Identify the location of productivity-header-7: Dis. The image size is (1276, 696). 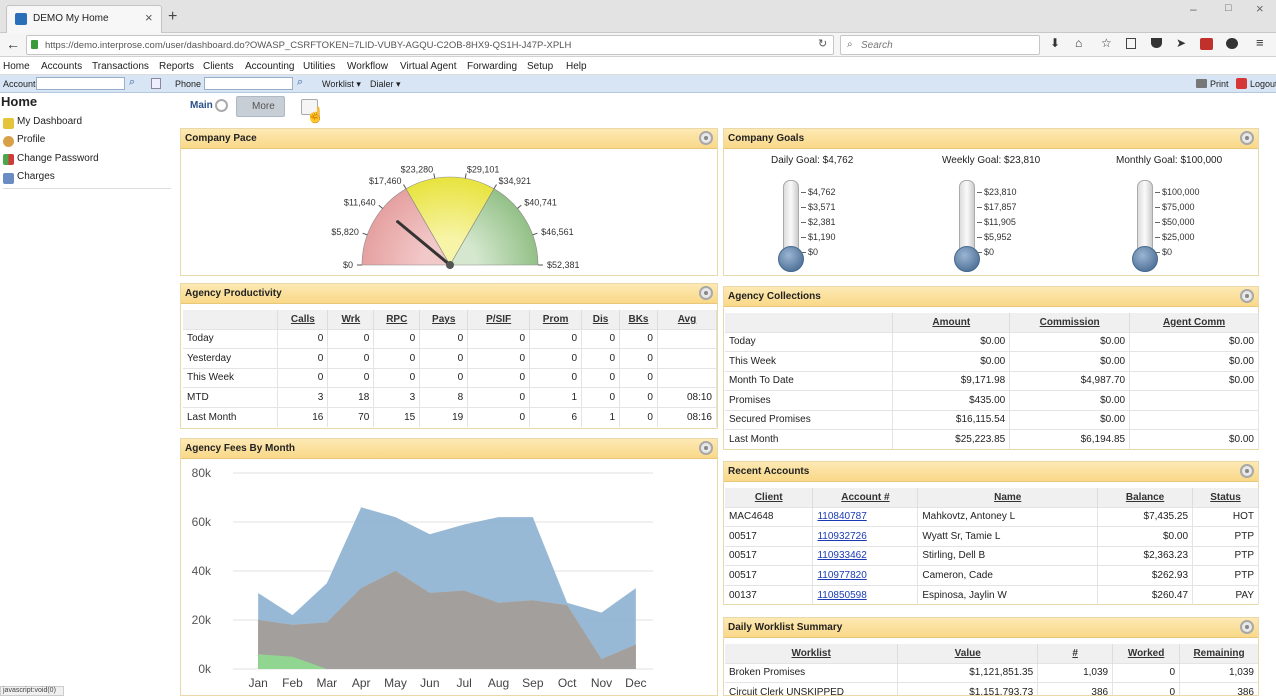
(600, 319).